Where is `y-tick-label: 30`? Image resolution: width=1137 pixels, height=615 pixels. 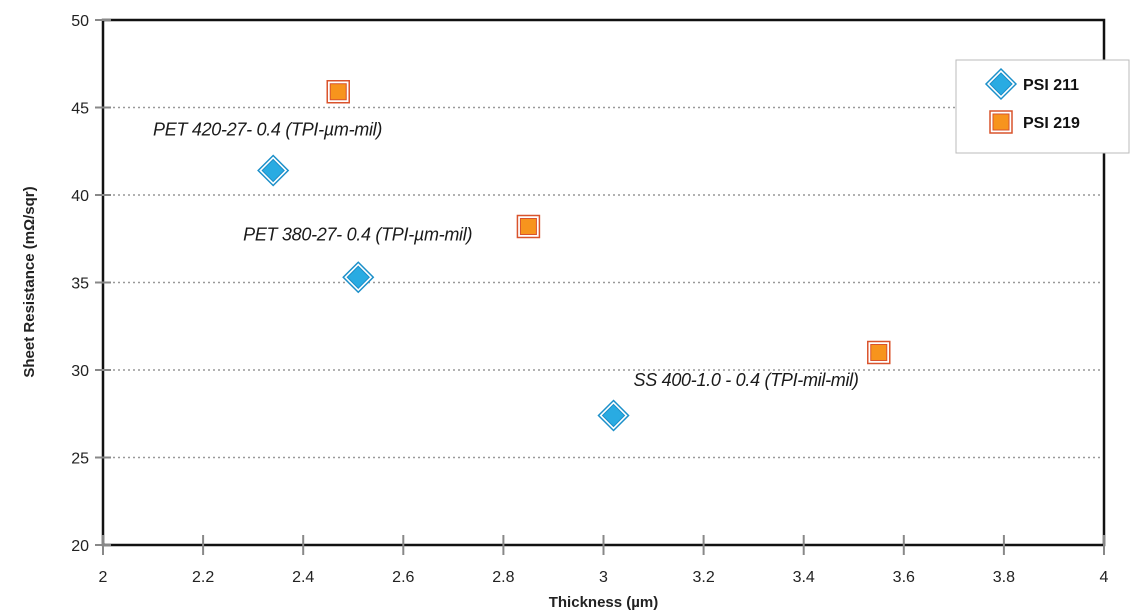
y-tick-label: 30 is located at coordinates (80, 371).